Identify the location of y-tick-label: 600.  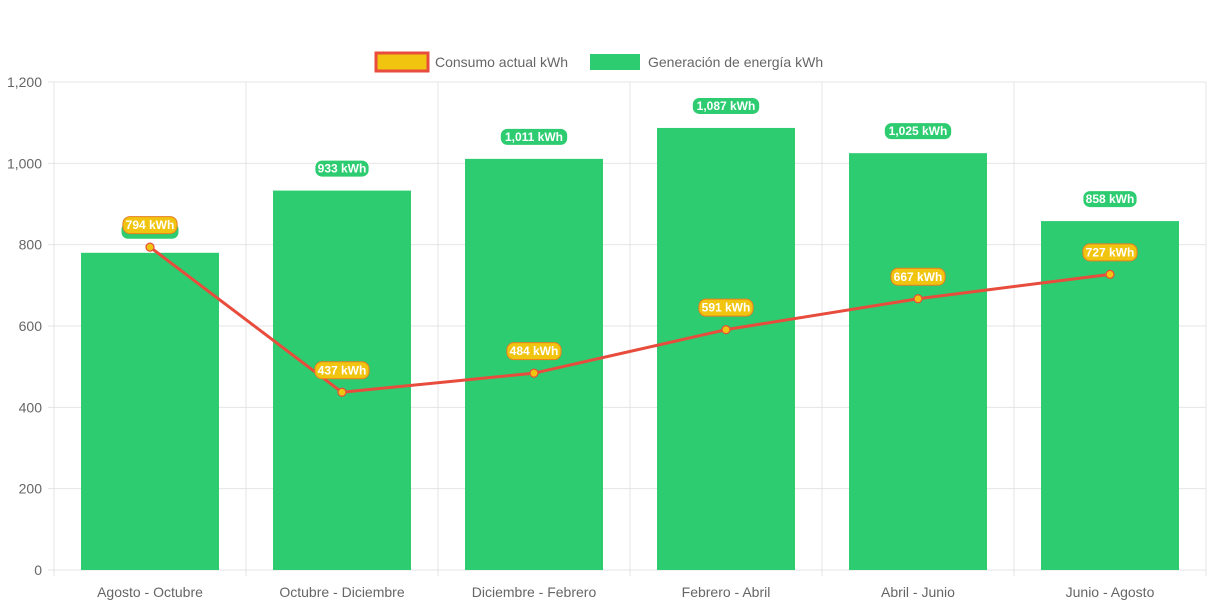
(31, 326).